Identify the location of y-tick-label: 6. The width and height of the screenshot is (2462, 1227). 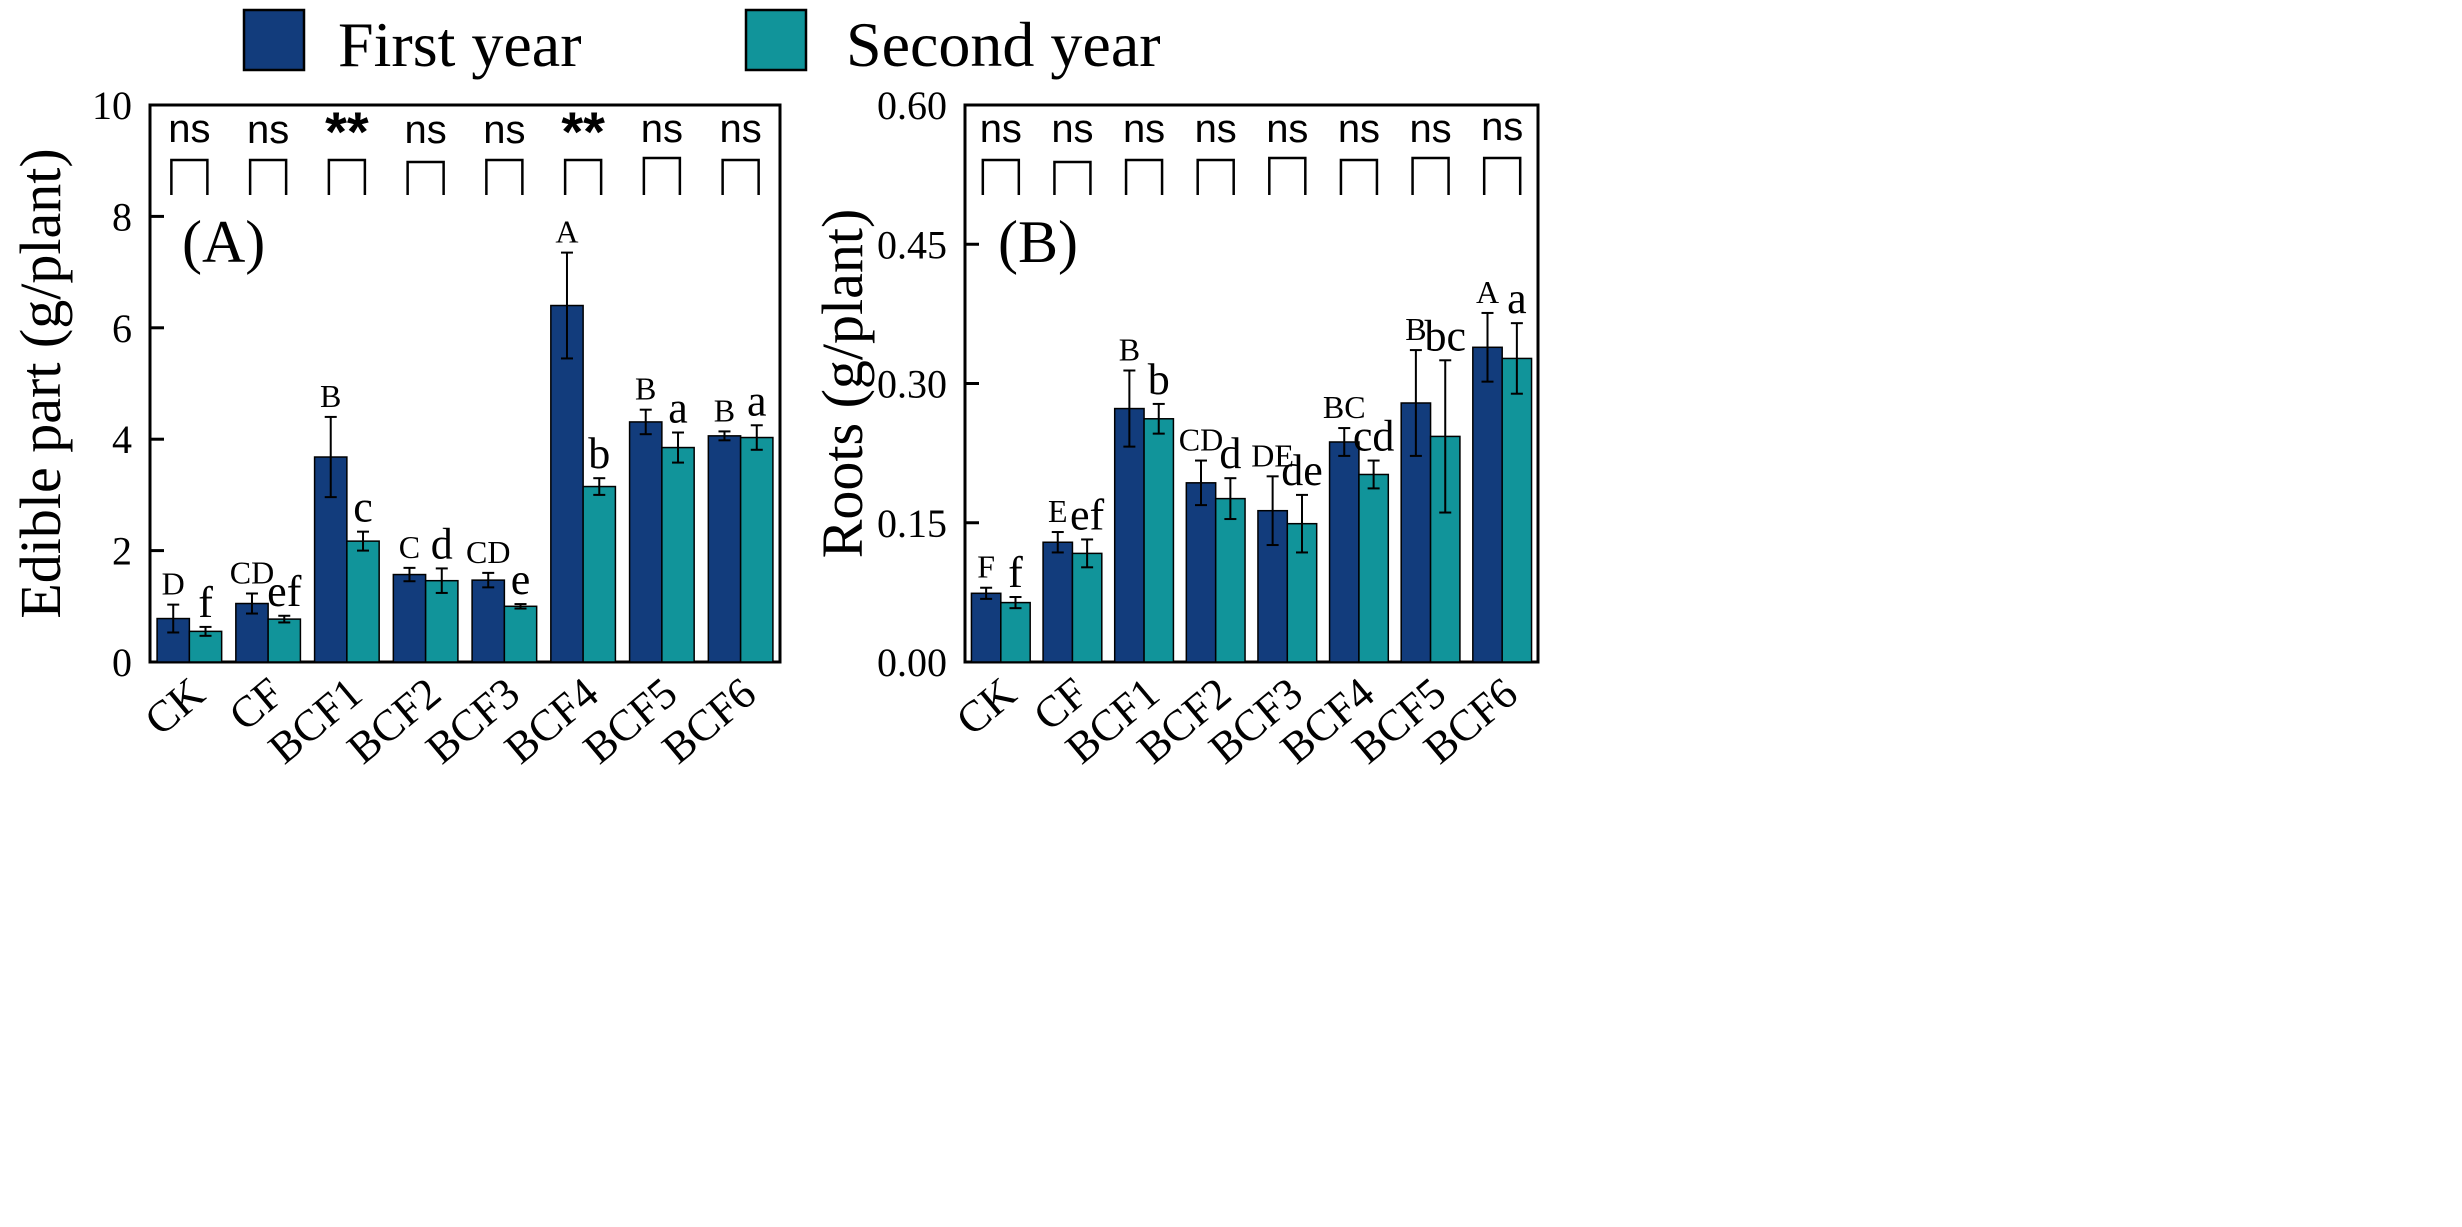
(122, 328).